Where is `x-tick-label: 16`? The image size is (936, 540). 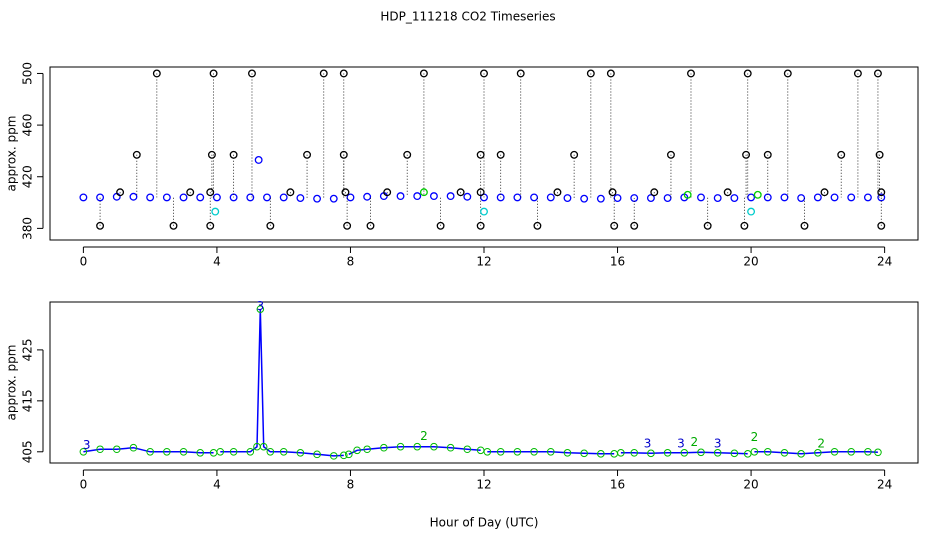 x-tick-label: 16 is located at coordinates (617, 485).